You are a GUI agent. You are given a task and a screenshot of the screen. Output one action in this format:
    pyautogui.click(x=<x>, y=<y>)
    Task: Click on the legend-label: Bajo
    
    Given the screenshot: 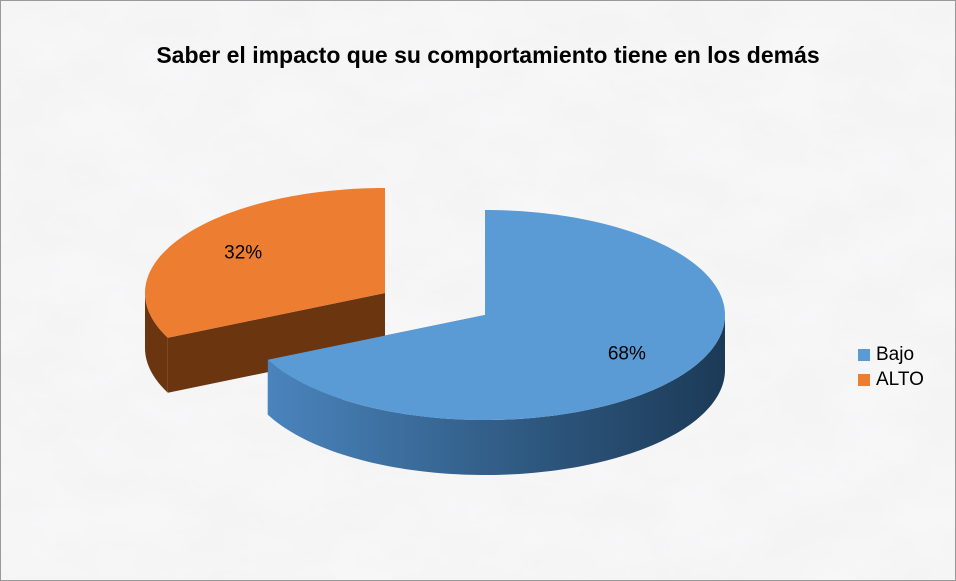 What is the action you would take?
    pyautogui.click(x=895, y=354)
    